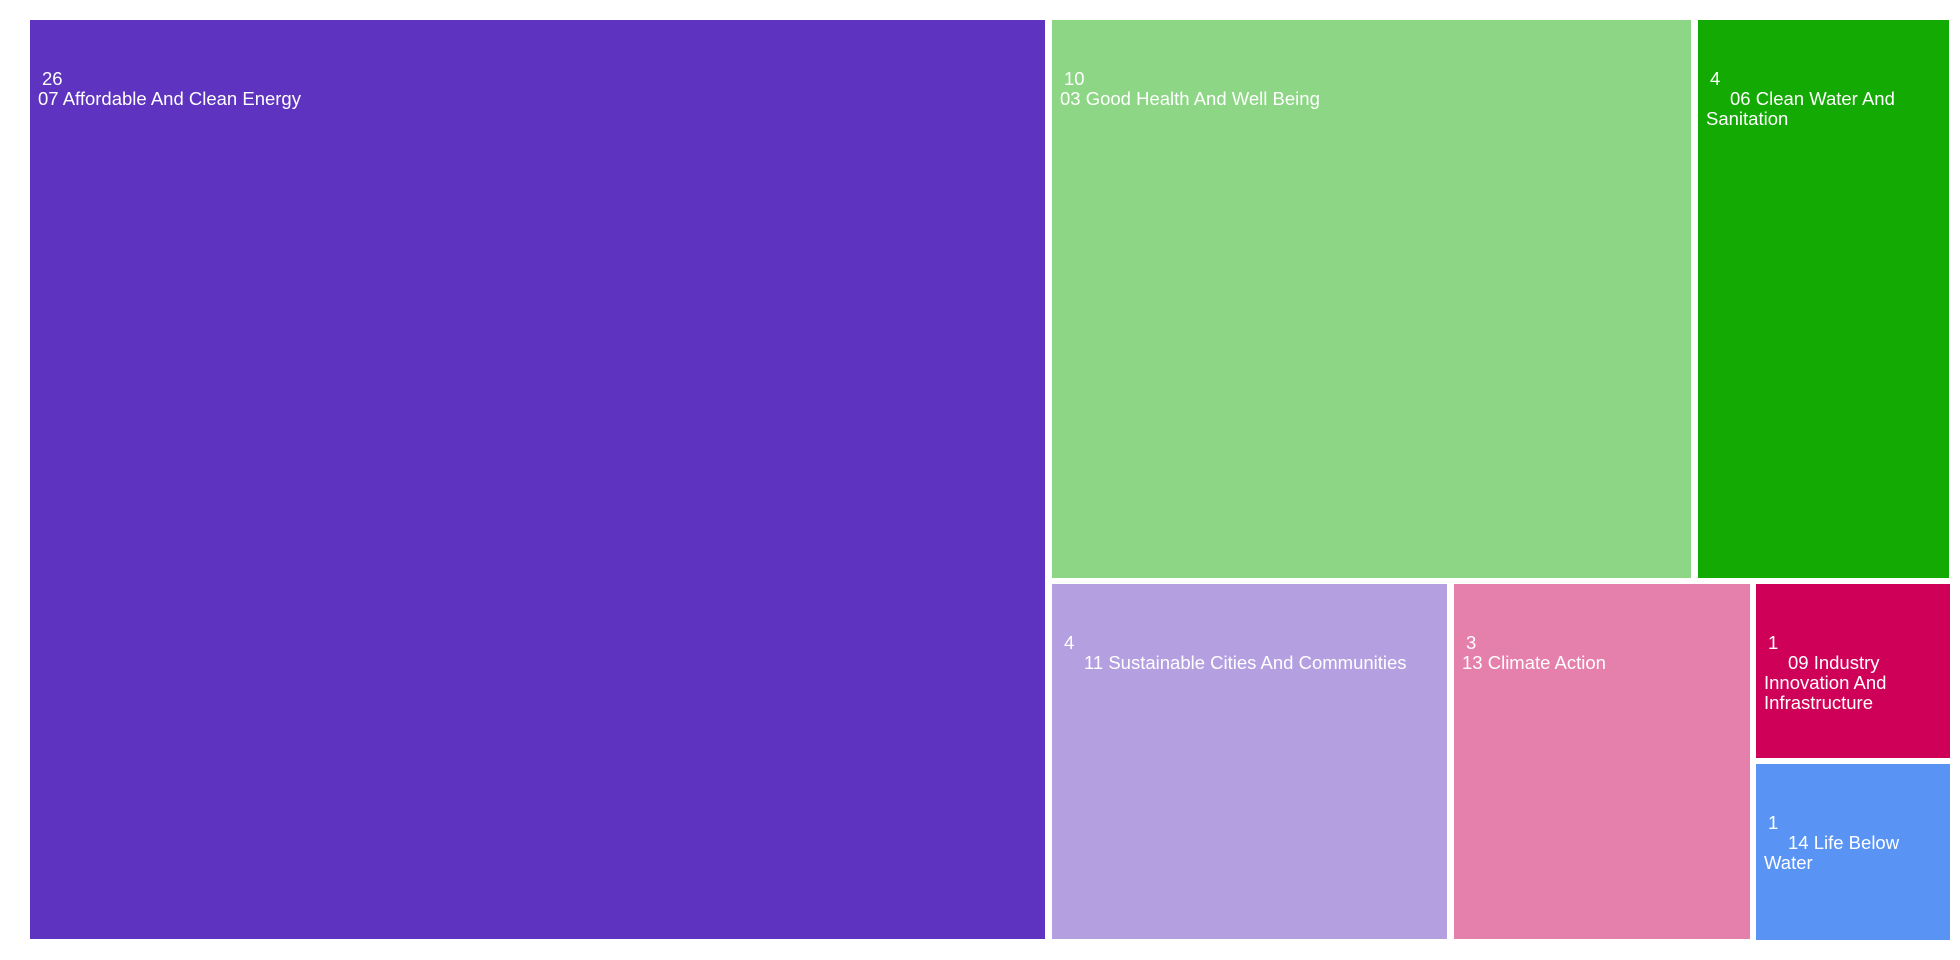 Image resolution: width=1960 pixels, height=960 pixels. I want to click on treemap-tile: 3 13 Climate Action, so click(1602, 761).